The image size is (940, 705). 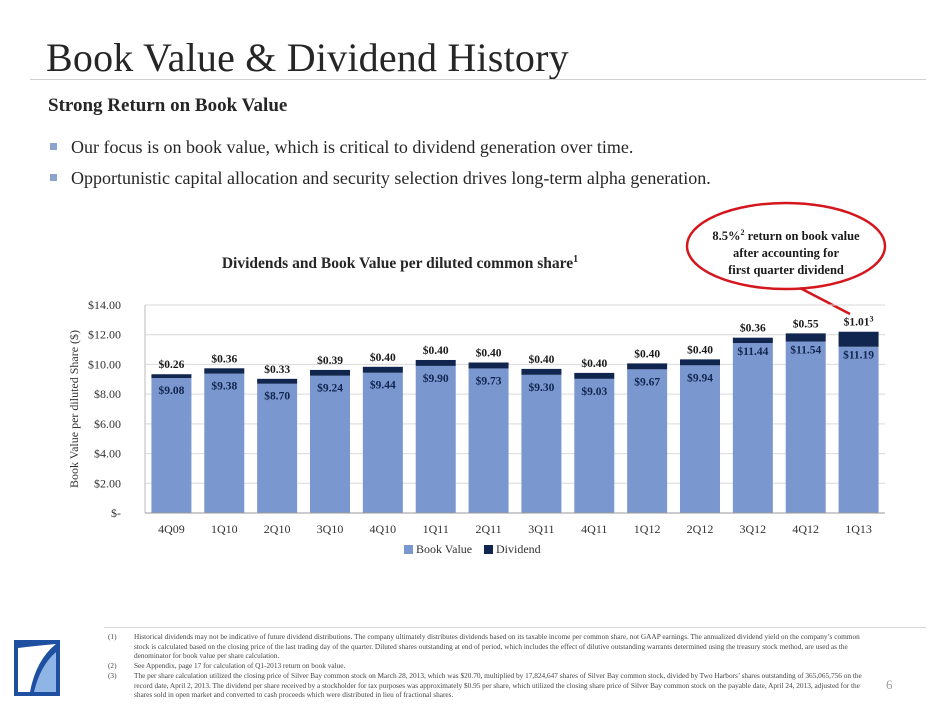 I want to click on book-value-label: $9.24, so click(x=330, y=388).